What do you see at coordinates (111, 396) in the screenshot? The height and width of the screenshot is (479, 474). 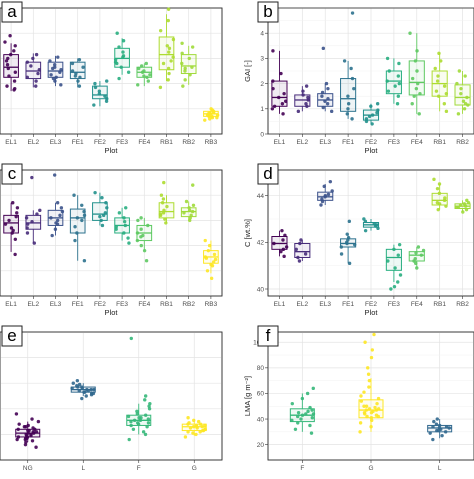 I see `panel-border-e` at bounding box center [111, 396].